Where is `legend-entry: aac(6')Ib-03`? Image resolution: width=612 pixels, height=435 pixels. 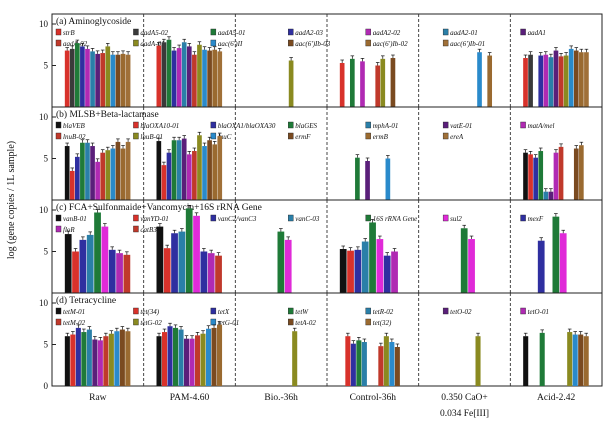
legend-entry: aac(6')Ib-03 is located at coordinates (312, 44).